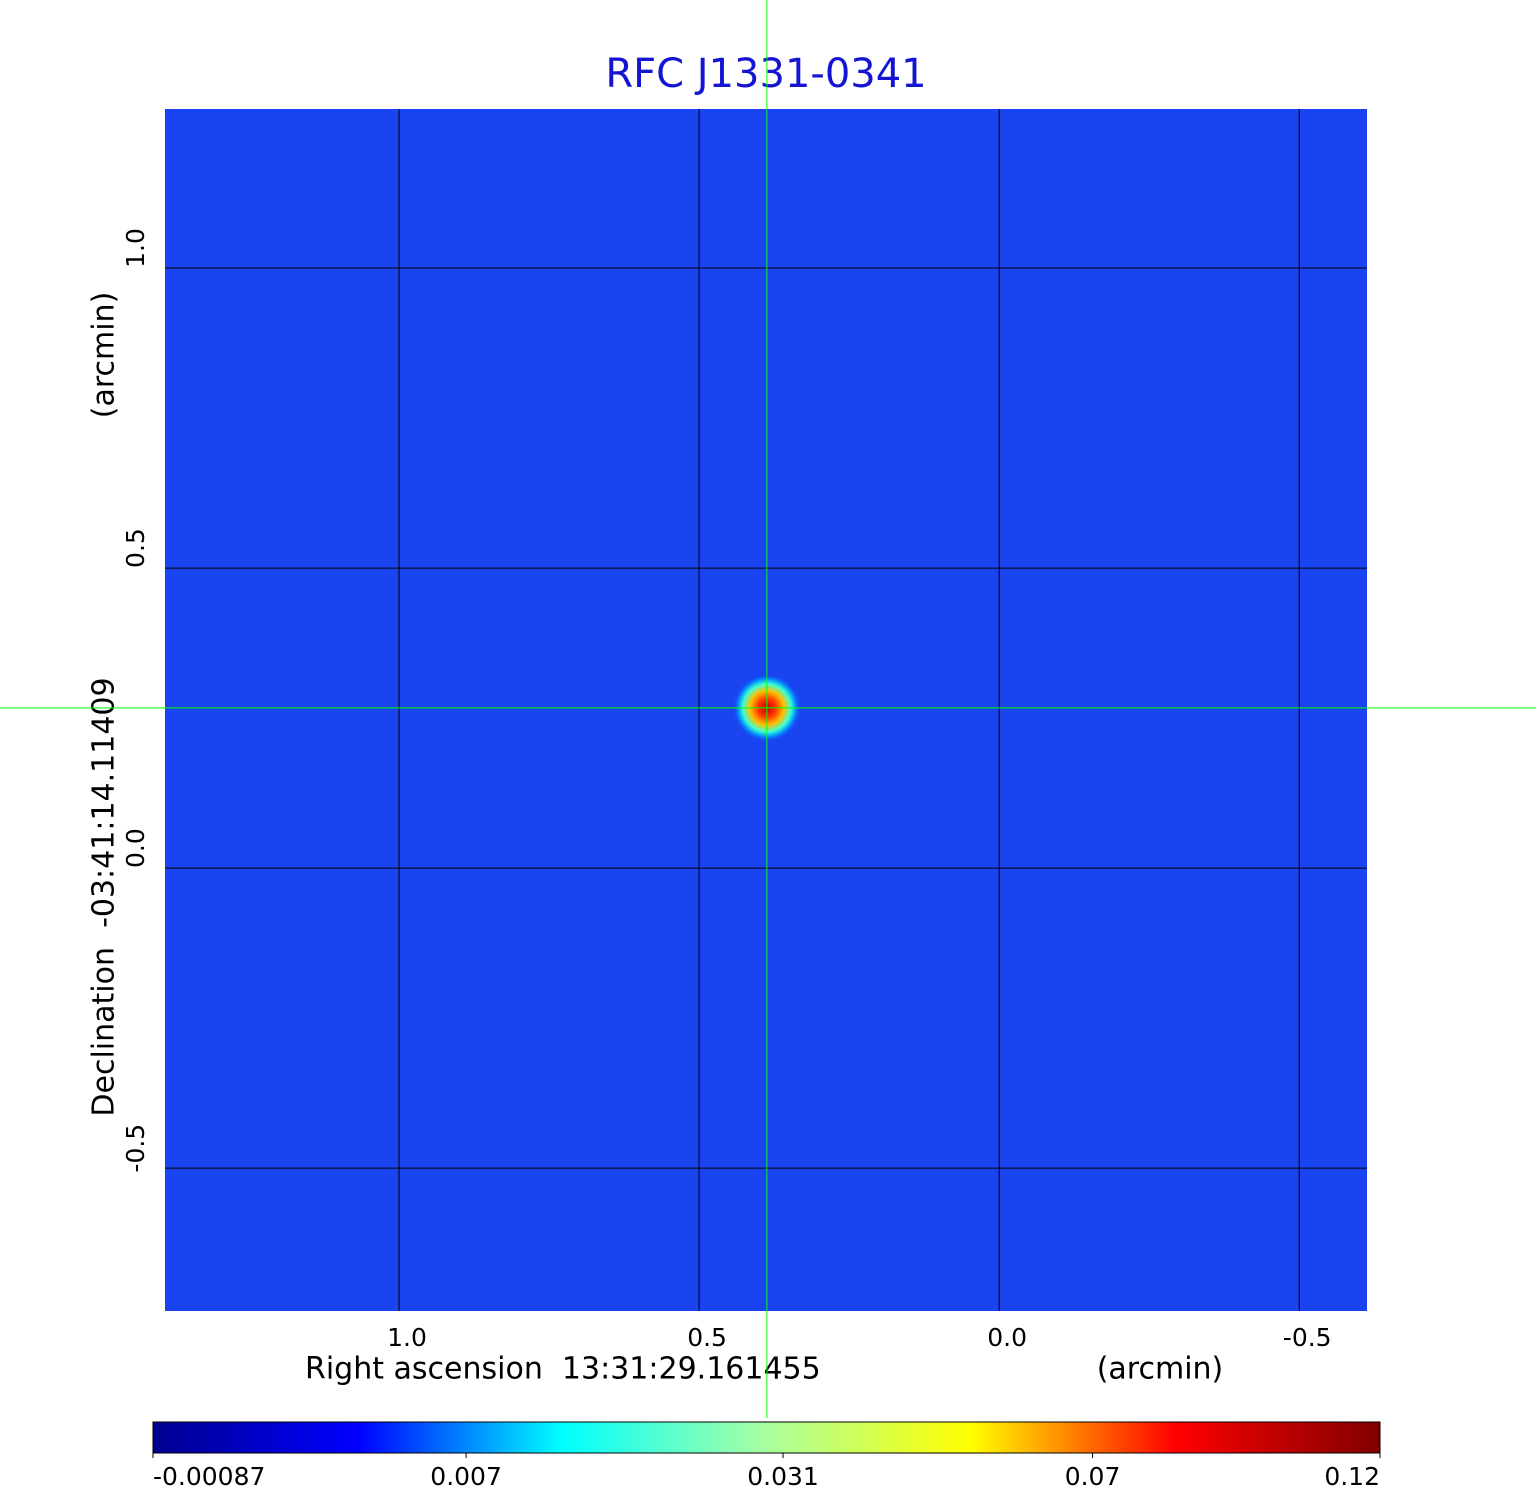  What do you see at coordinates (766, 1437) in the screenshot?
I see `colorbar` at bounding box center [766, 1437].